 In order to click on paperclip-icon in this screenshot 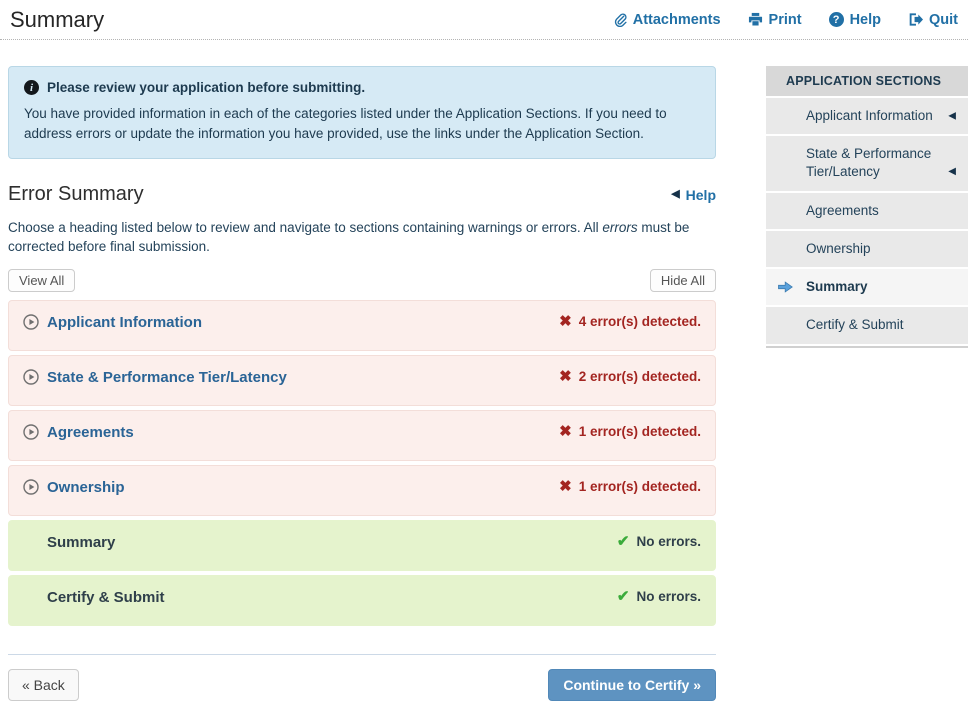, I will do `click(619, 19)`.